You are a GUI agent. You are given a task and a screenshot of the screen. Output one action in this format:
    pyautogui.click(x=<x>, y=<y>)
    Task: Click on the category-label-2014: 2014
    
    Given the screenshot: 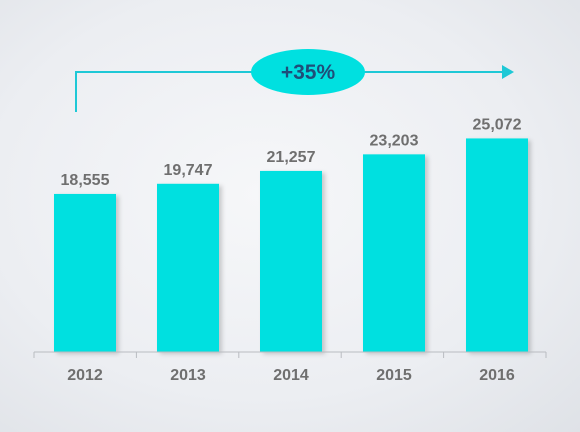 What is the action you would take?
    pyautogui.click(x=291, y=375)
    